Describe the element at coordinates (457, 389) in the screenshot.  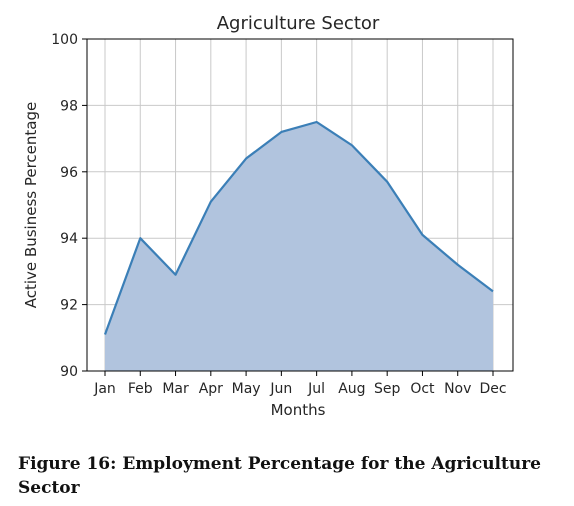
I see `x-tick-label: Nov` at that location.